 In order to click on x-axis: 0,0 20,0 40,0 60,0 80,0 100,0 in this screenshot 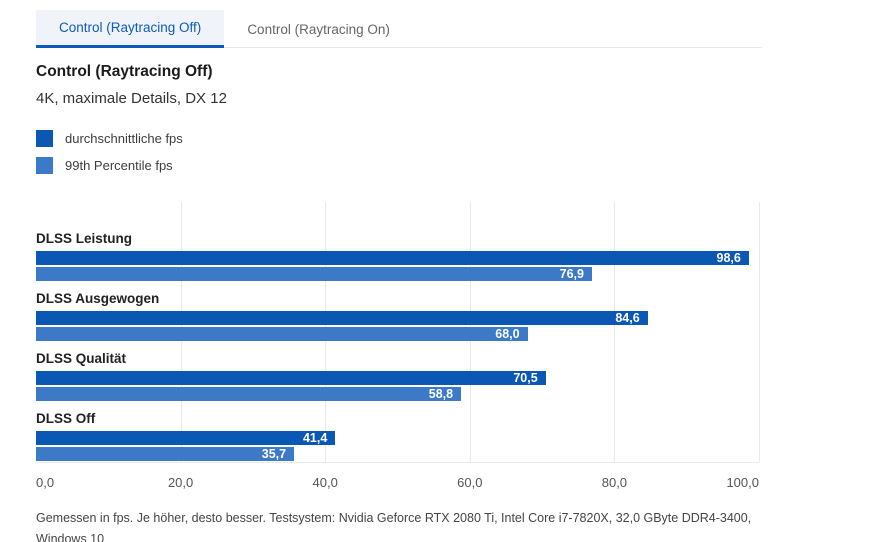, I will do `click(397, 483)`.